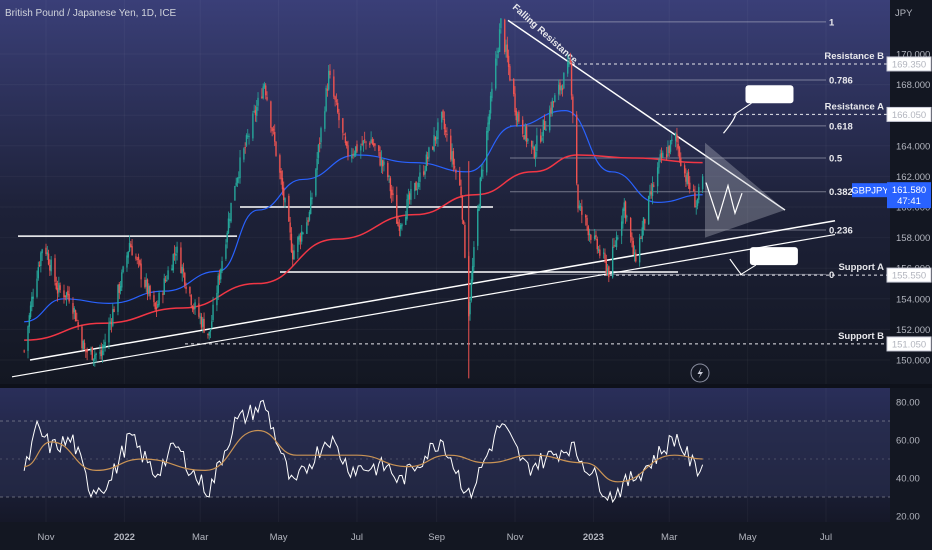 Image resolution: width=932 pixels, height=550 pixels. I want to click on rsi-tick-label: 60.00, so click(908, 441).